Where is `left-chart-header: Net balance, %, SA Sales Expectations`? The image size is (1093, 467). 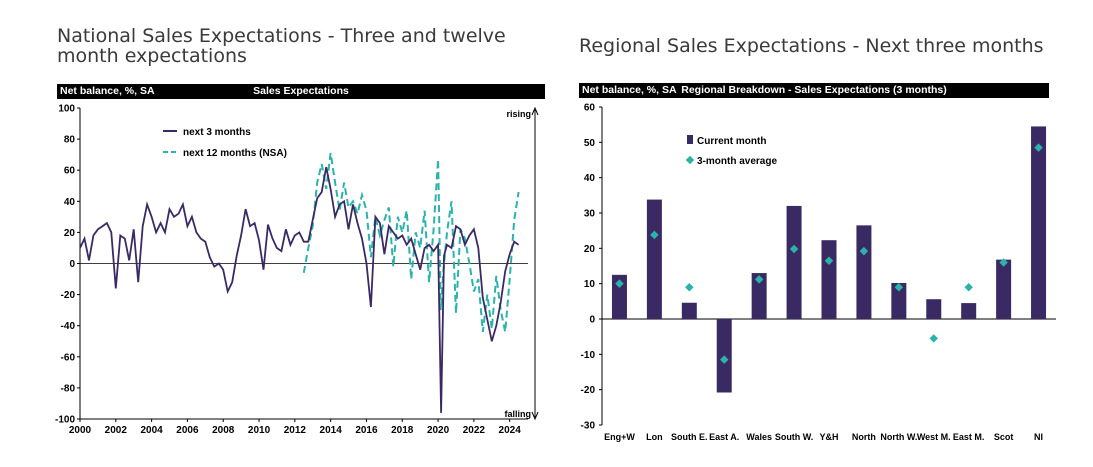 left-chart-header: Net balance, %, SA Sales Expectations is located at coordinates (301, 91).